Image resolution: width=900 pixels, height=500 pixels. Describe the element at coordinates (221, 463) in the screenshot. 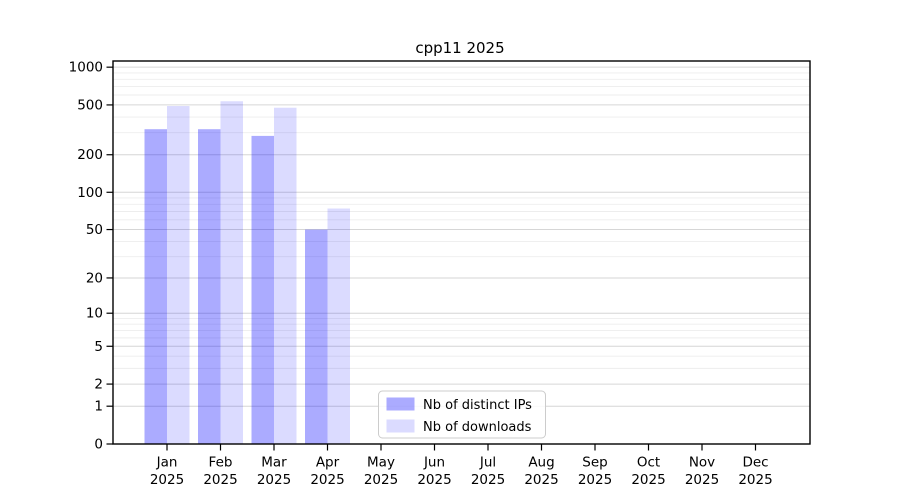

I see `x-tick-label-month: Feb` at that location.